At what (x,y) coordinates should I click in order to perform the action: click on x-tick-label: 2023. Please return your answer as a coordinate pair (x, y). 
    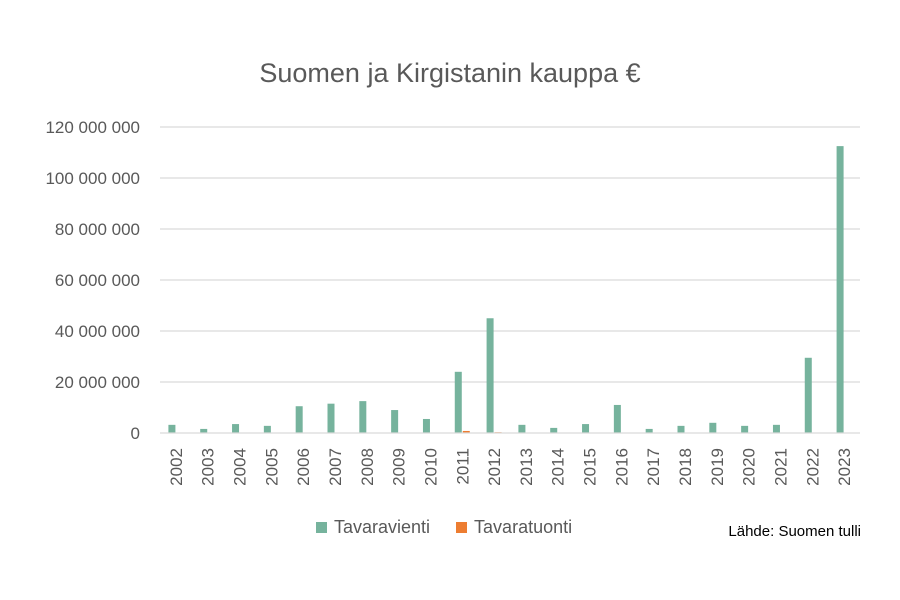
    Looking at the image, I should click on (844, 467).